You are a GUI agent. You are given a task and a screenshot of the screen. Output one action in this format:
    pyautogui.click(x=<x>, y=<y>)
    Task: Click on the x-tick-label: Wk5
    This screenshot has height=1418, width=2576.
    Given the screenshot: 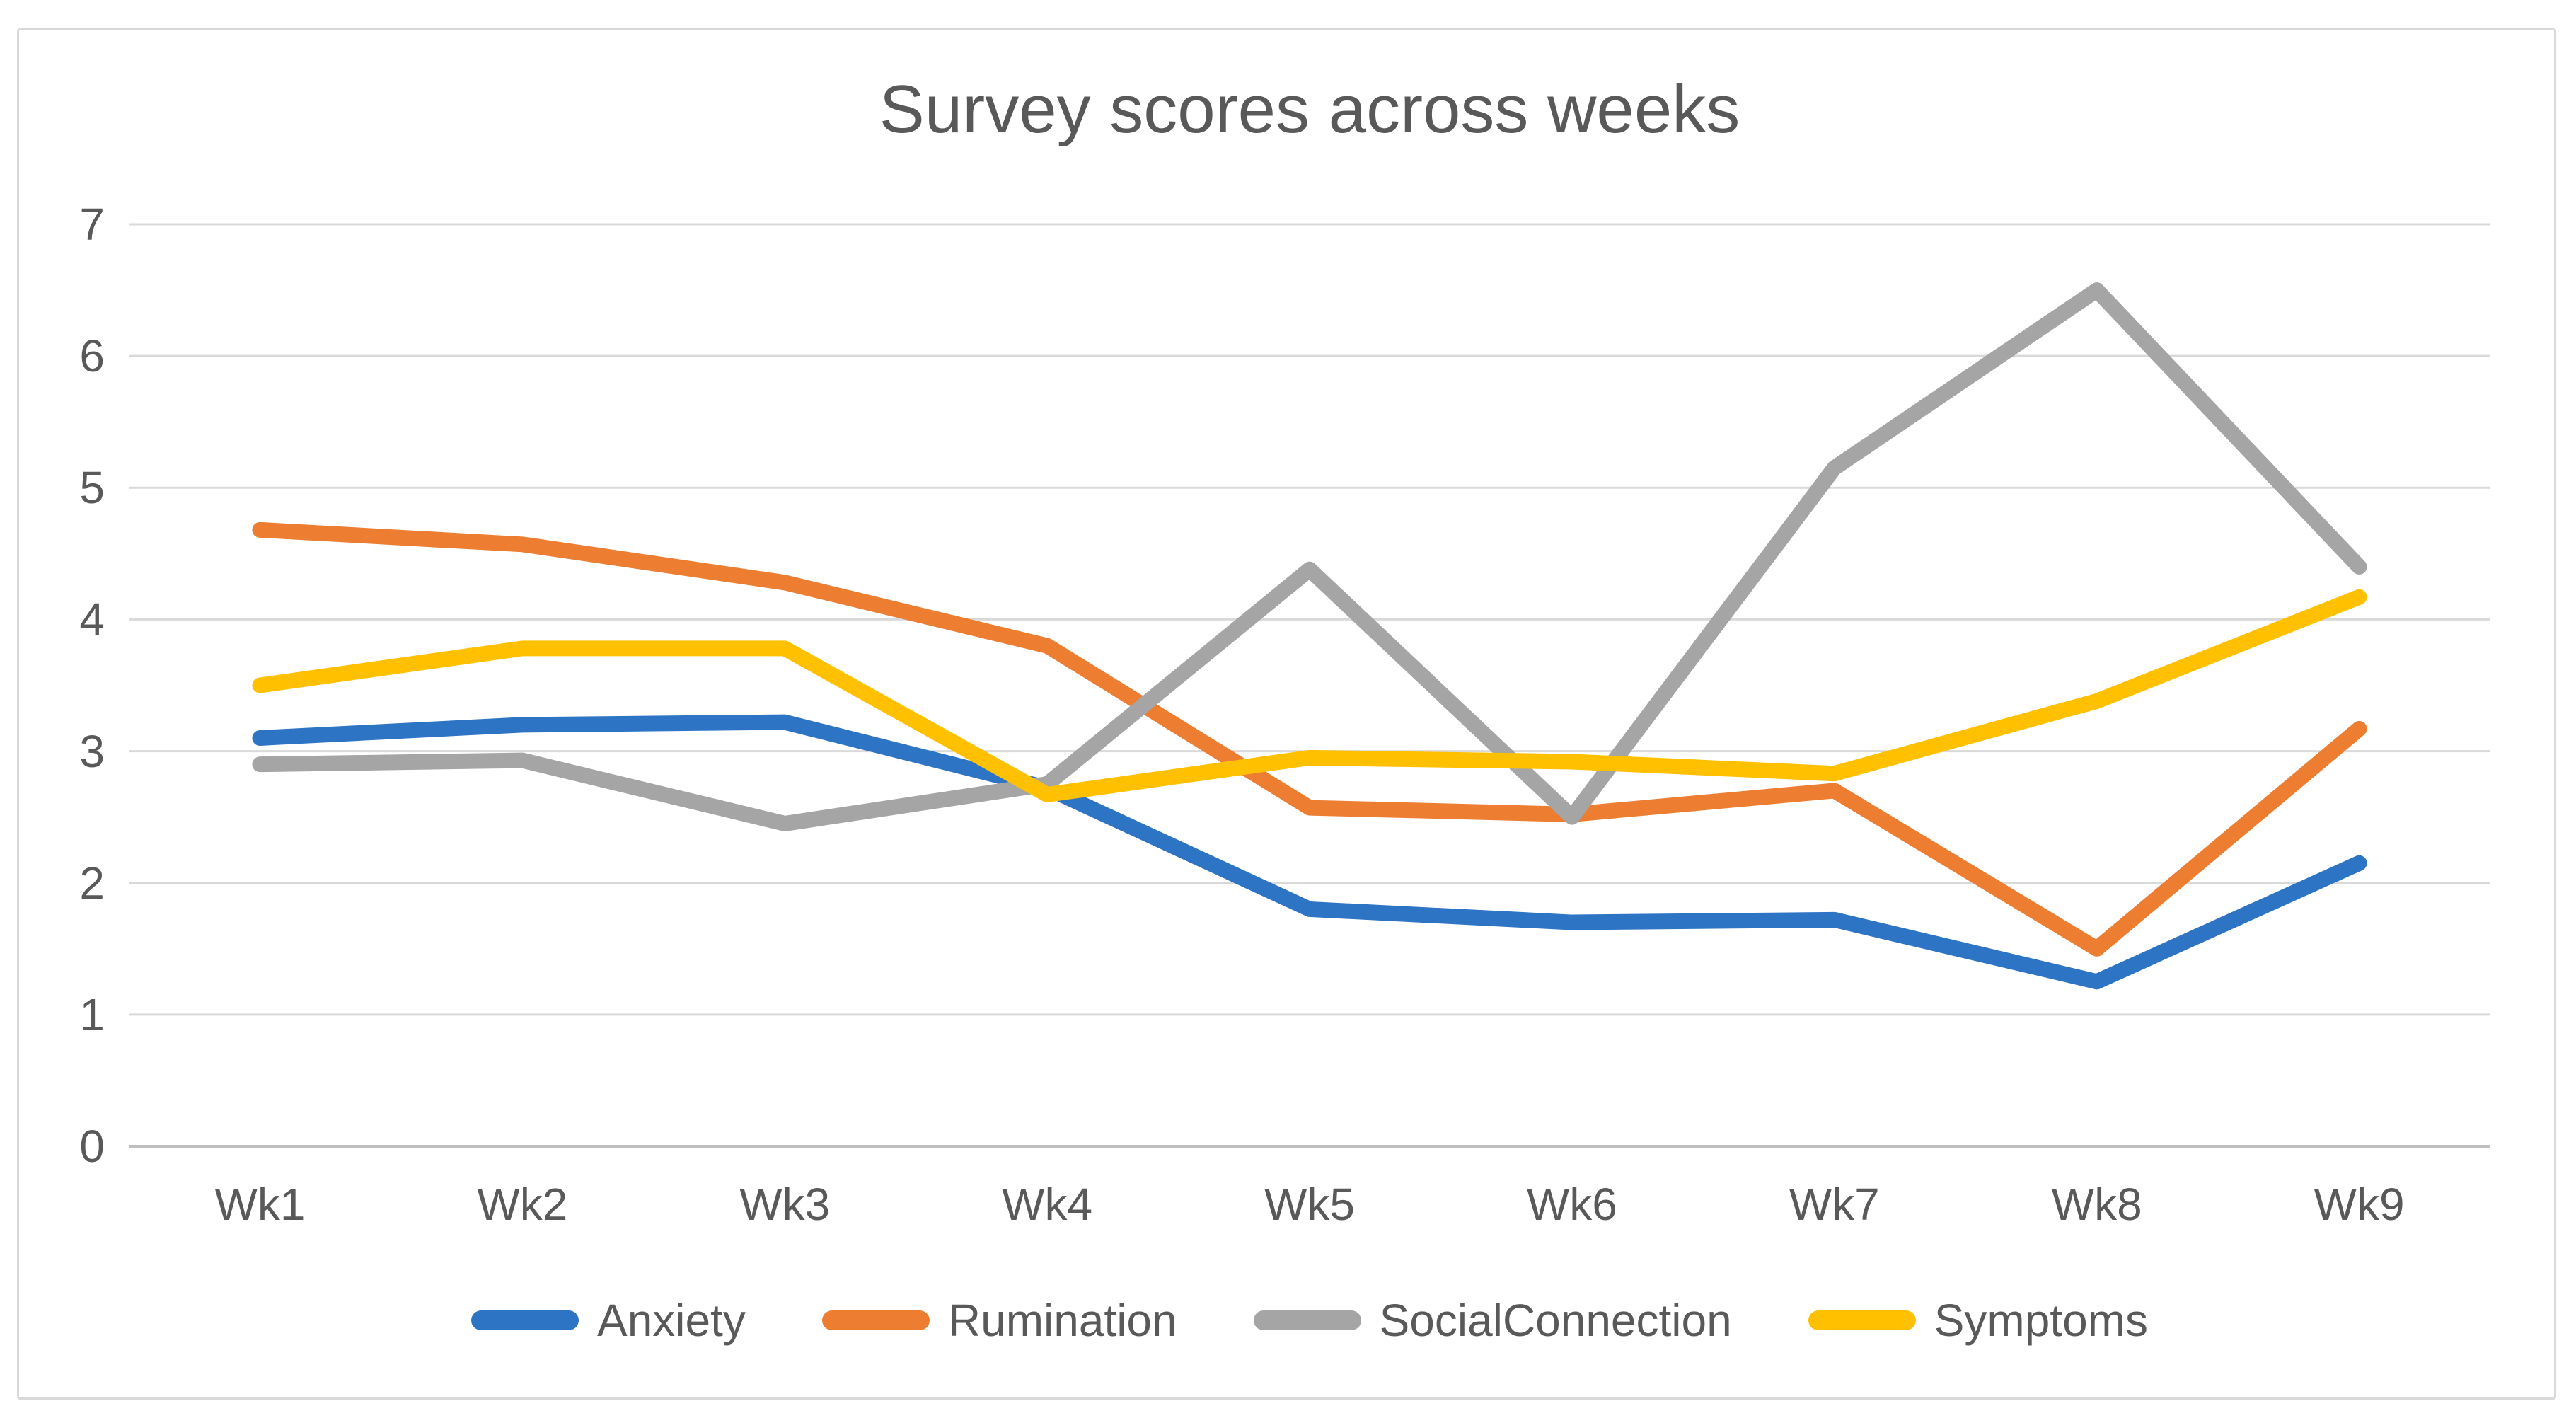 What is the action you would take?
    pyautogui.click(x=1309, y=1204)
    